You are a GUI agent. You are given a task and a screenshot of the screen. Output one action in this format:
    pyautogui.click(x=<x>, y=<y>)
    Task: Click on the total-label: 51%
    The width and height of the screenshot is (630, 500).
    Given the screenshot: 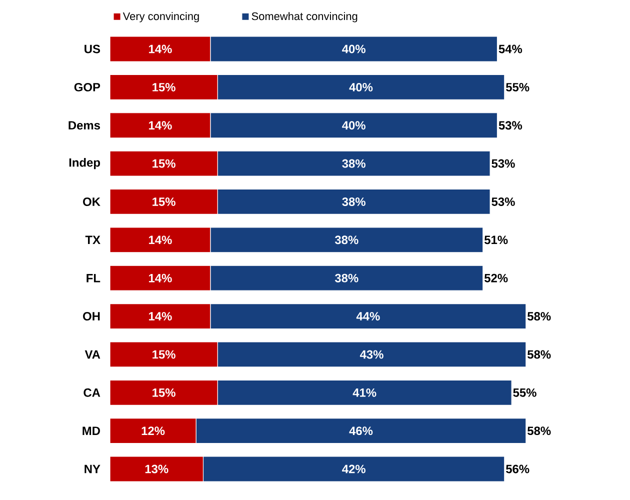 What is the action you would take?
    pyautogui.click(x=496, y=240)
    